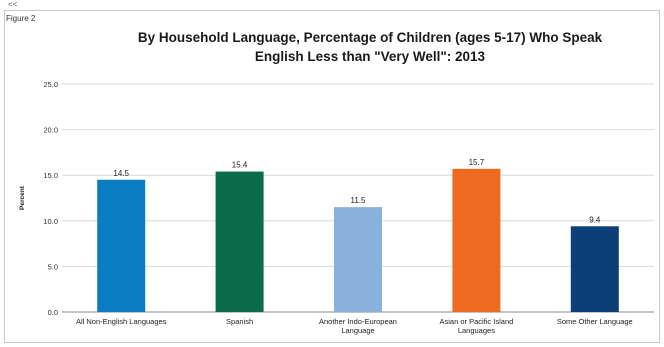 This screenshot has height=347, width=664. What do you see at coordinates (595, 219) in the screenshot?
I see `data-label: 9.4` at bounding box center [595, 219].